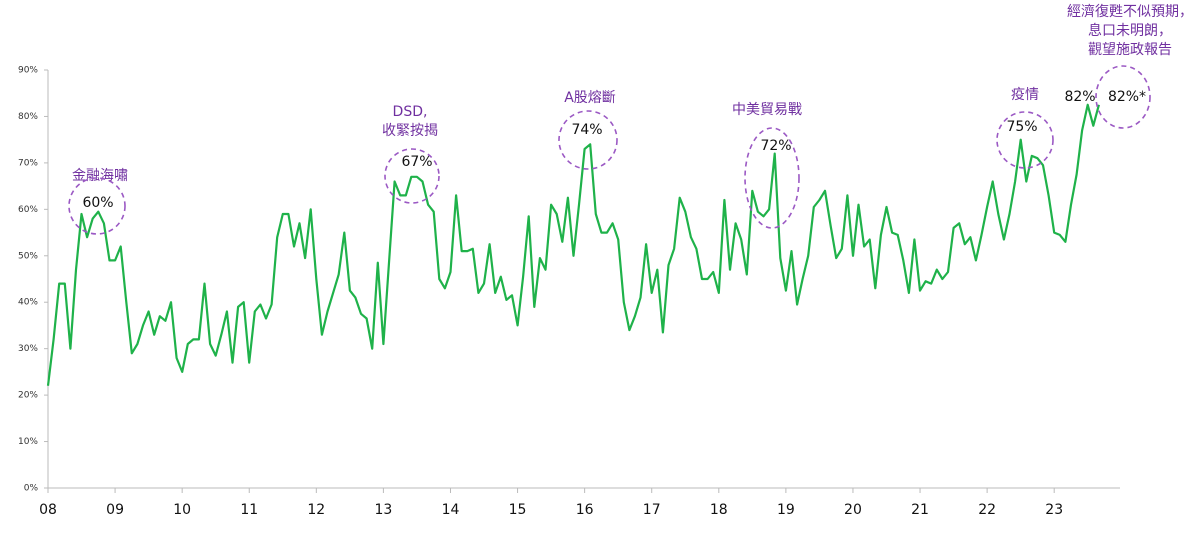 The height and width of the screenshot is (534, 1200). What do you see at coordinates (1130, 30) in the screenshot?
I see `annotation: 息口未明朗，` at bounding box center [1130, 30].